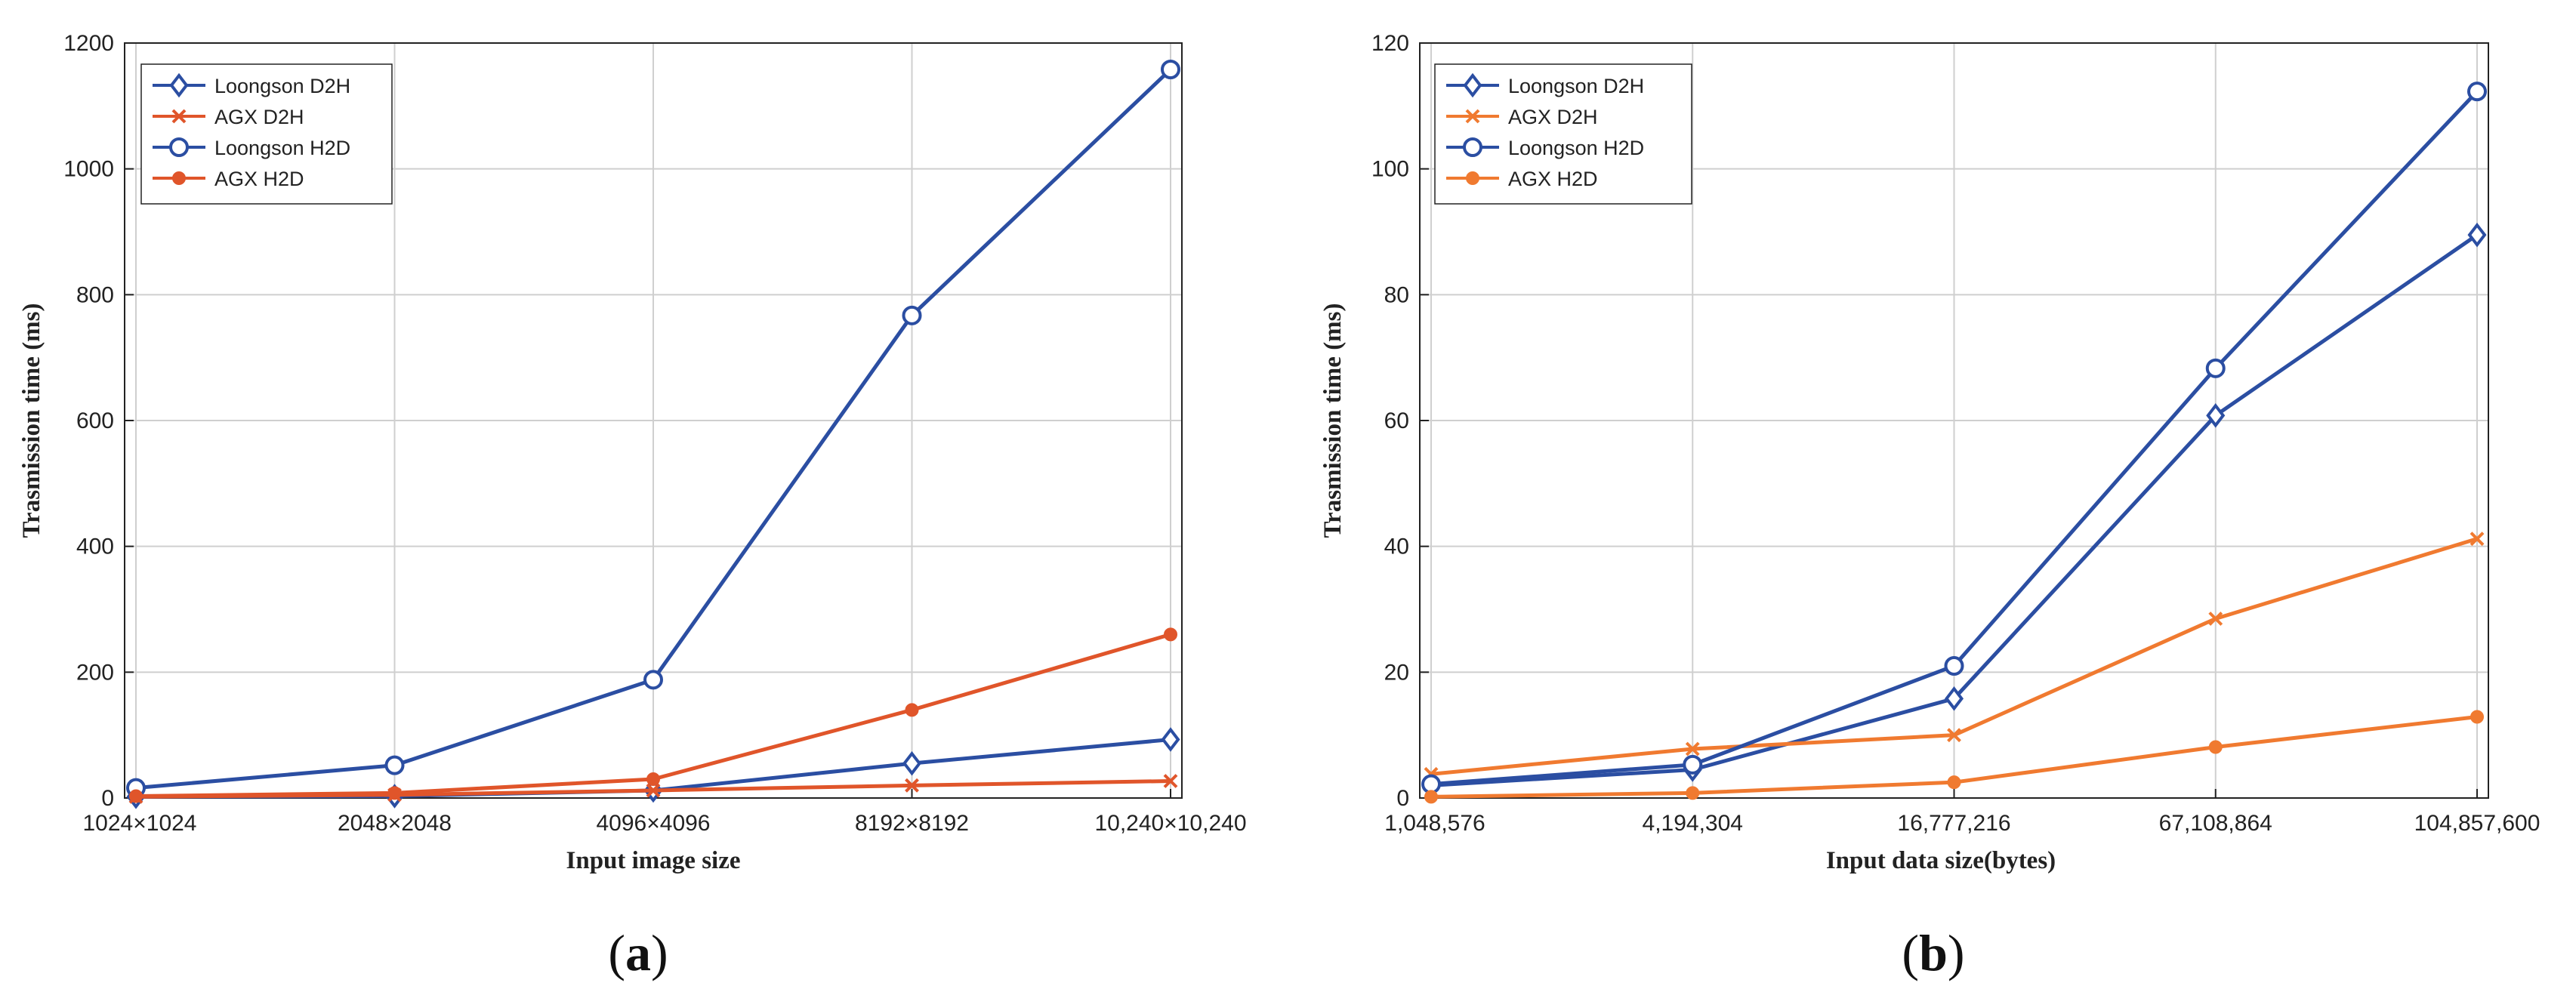 This screenshot has width=2576, height=986. Describe the element at coordinates (912, 823) in the screenshot. I see `chart-a-x-tick-label: 8192×8192` at that location.